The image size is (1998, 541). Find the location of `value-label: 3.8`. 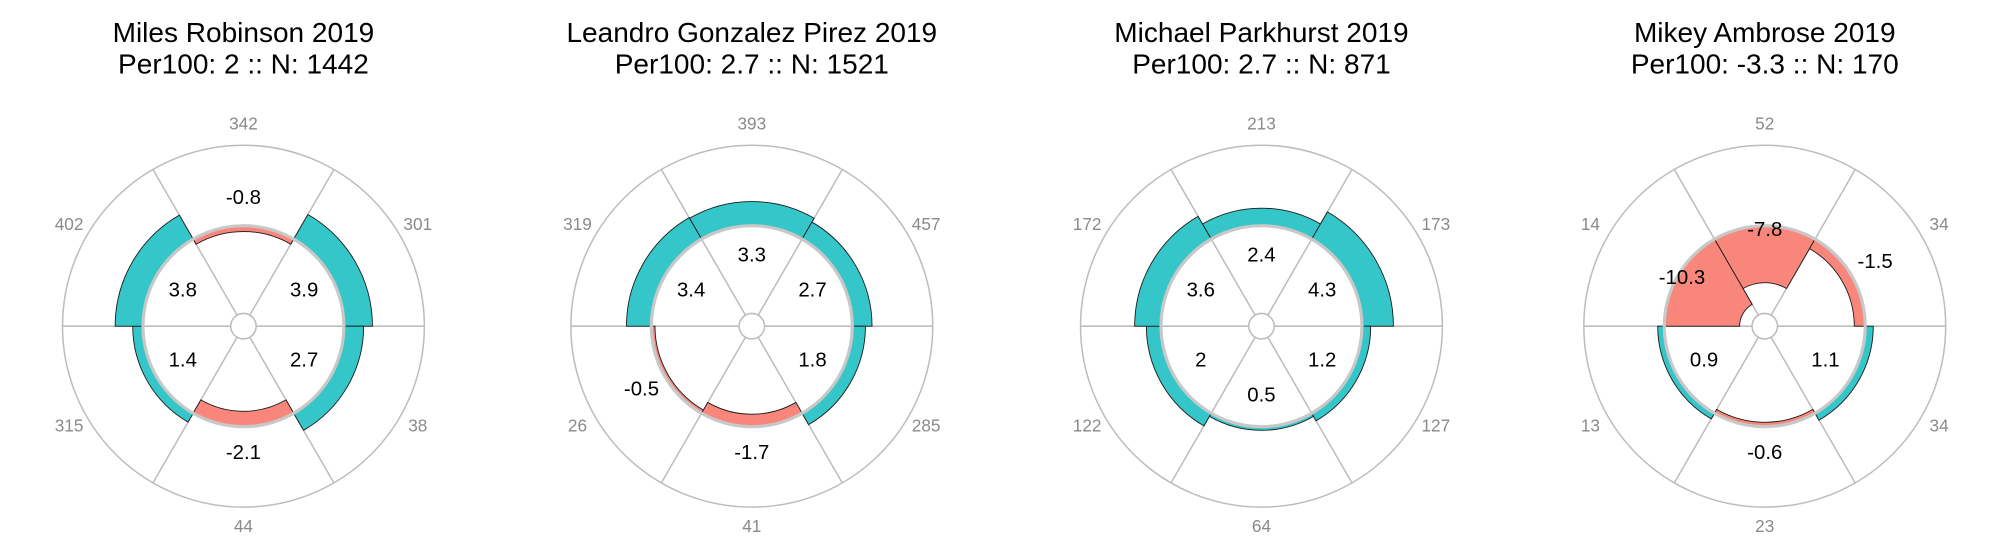

value-label: 3.8 is located at coordinates (183, 291).